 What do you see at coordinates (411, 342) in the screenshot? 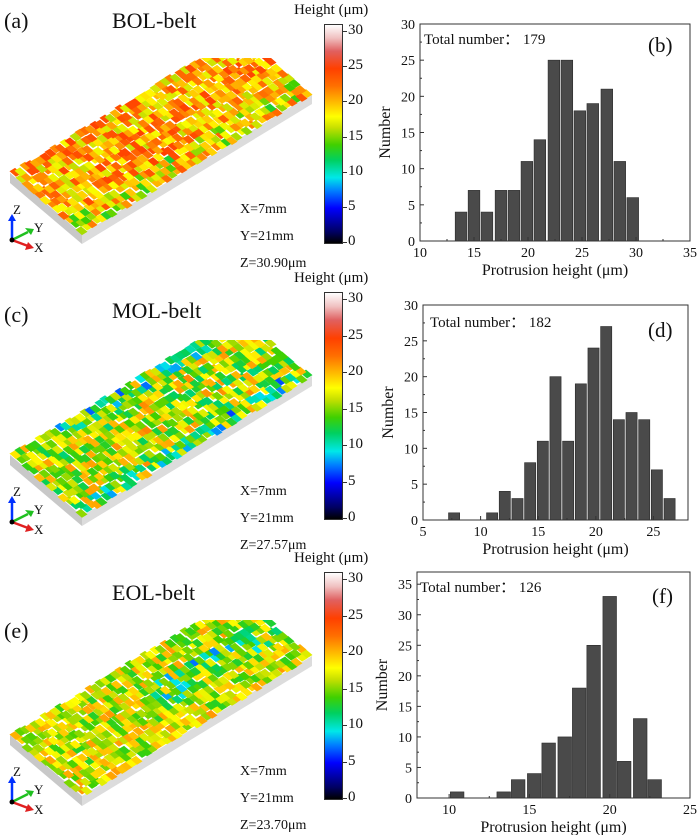
I see `y-tick-label: 25` at bounding box center [411, 342].